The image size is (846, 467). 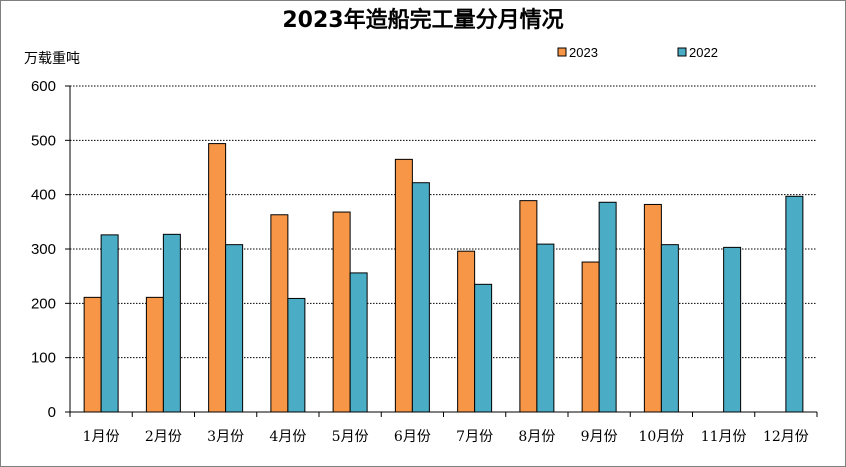 What do you see at coordinates (163, 437) in the screenshot?
I see `x-tick-label-2月份: 2月份` at bounding box center [163, 437].